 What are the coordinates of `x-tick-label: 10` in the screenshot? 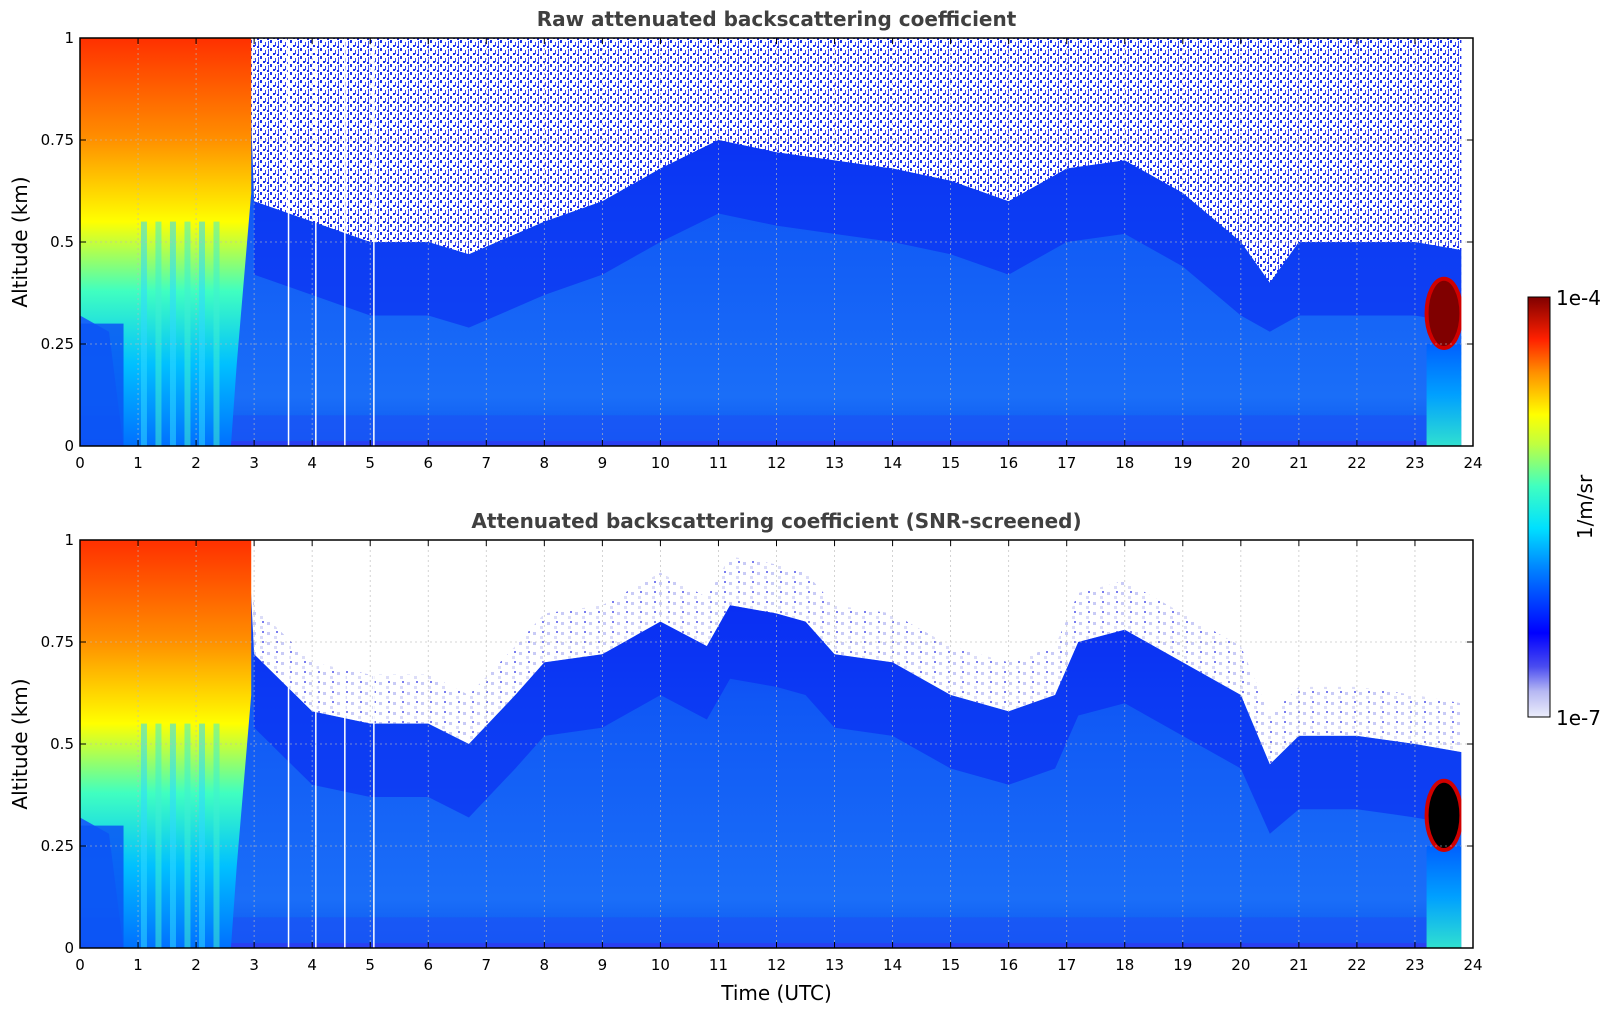 It's located at (660, 965).